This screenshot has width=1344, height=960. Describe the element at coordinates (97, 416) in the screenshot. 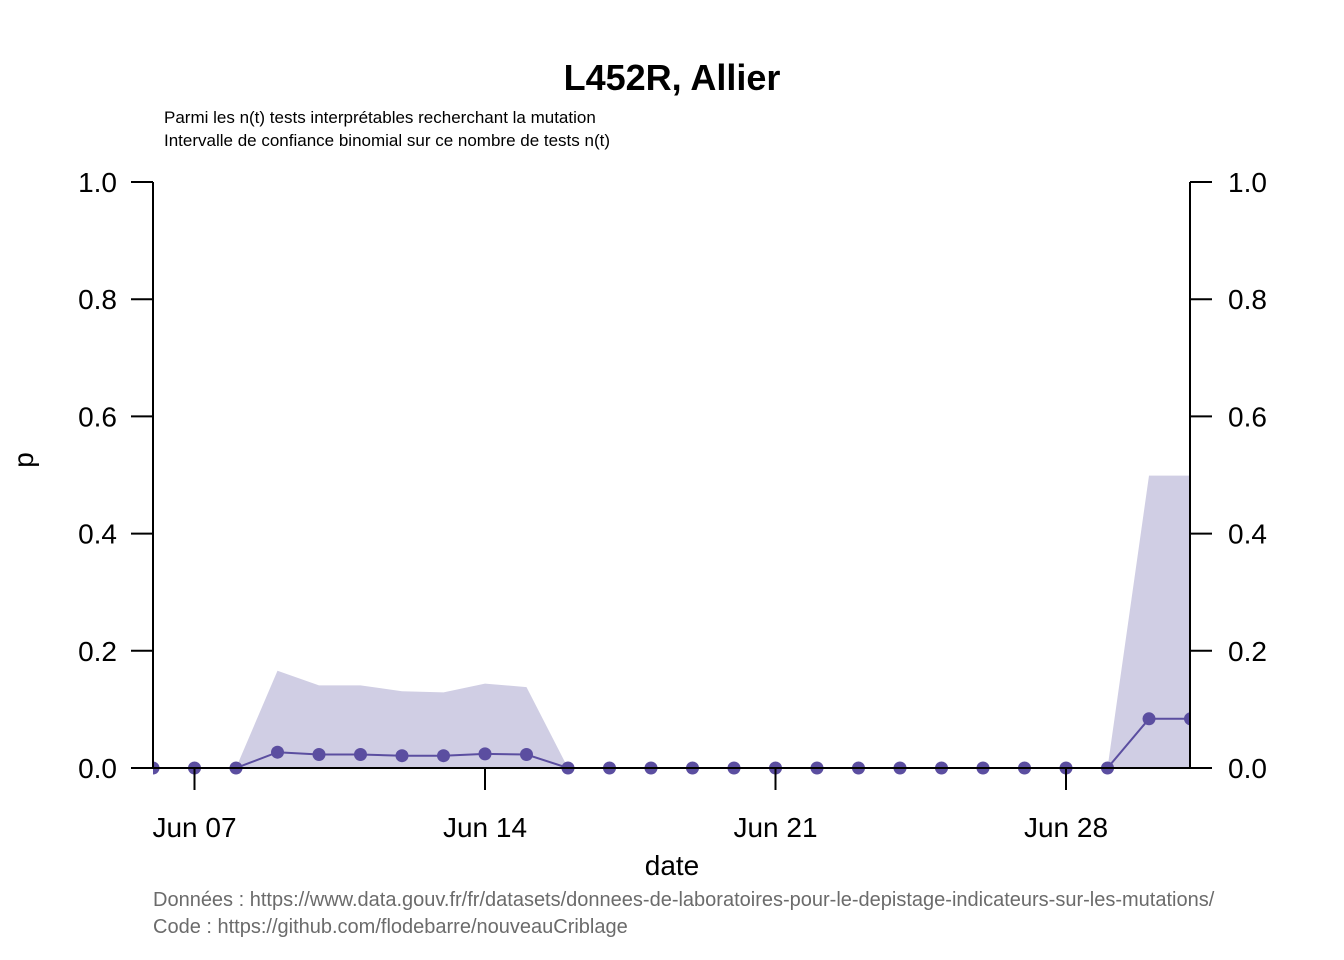

I see `y-tick-label-left: 0.6` at that location.